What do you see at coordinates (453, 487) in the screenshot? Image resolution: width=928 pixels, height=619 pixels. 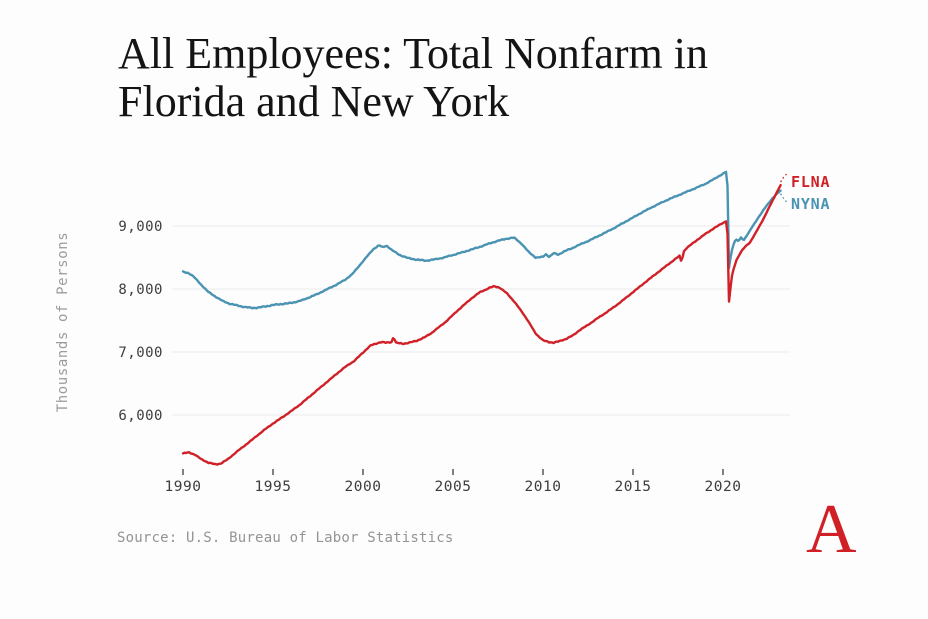 I see `x-tick-label: 2005` at bounding box center [453, 487].